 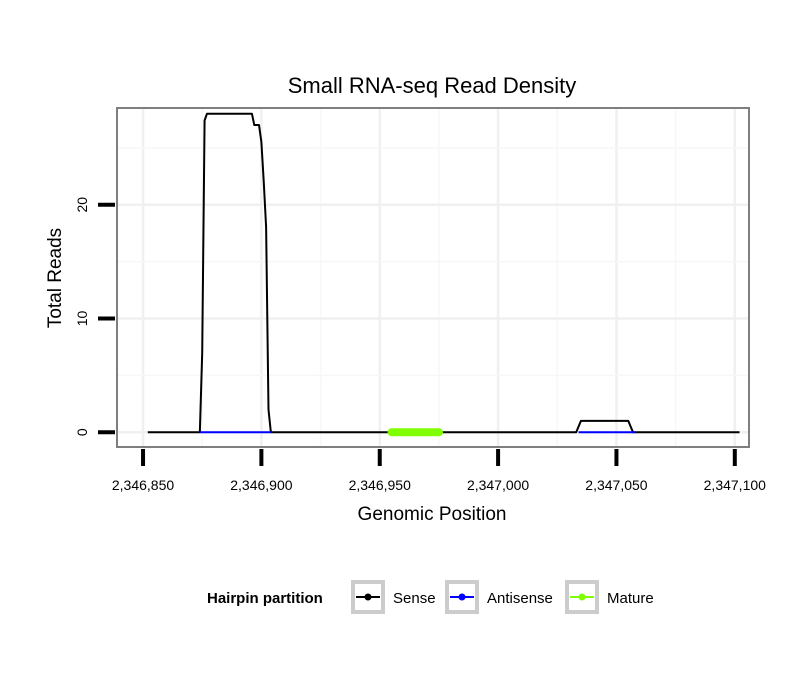 I want to click on legend-title: Hairpin partition, so click(x=265, y=598).